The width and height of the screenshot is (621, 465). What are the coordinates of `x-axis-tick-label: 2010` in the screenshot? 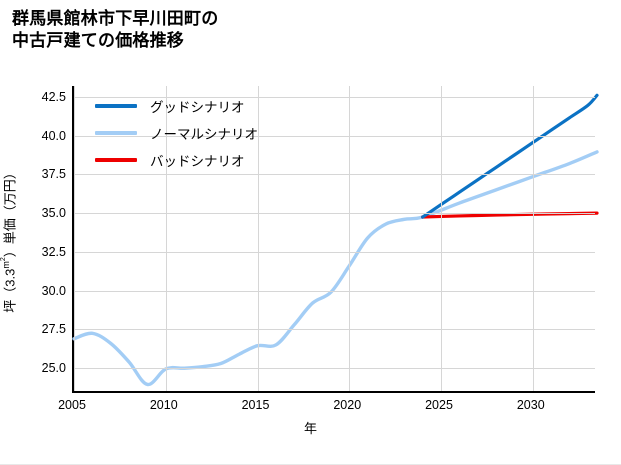 It's located at (163, 405).